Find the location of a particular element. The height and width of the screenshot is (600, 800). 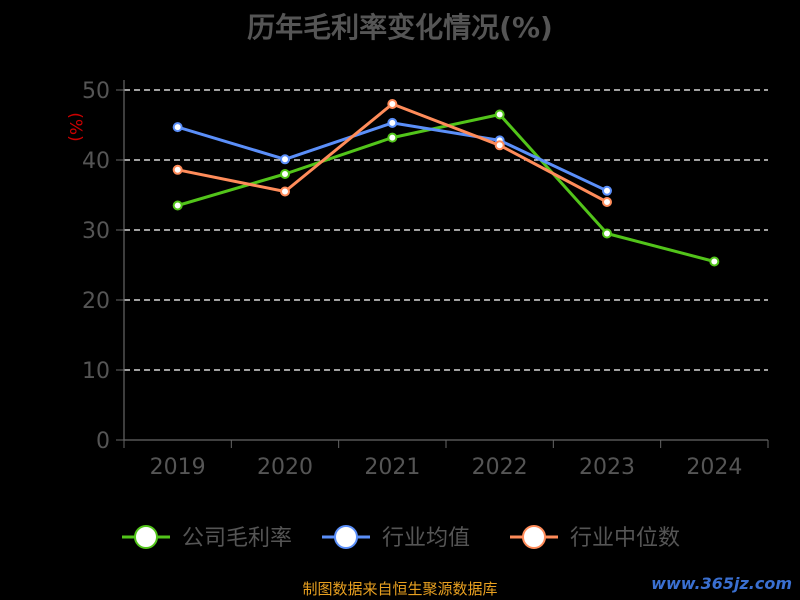

chart-title: 历年毛利率变化情况(%) is located at coordinates (400, 27).